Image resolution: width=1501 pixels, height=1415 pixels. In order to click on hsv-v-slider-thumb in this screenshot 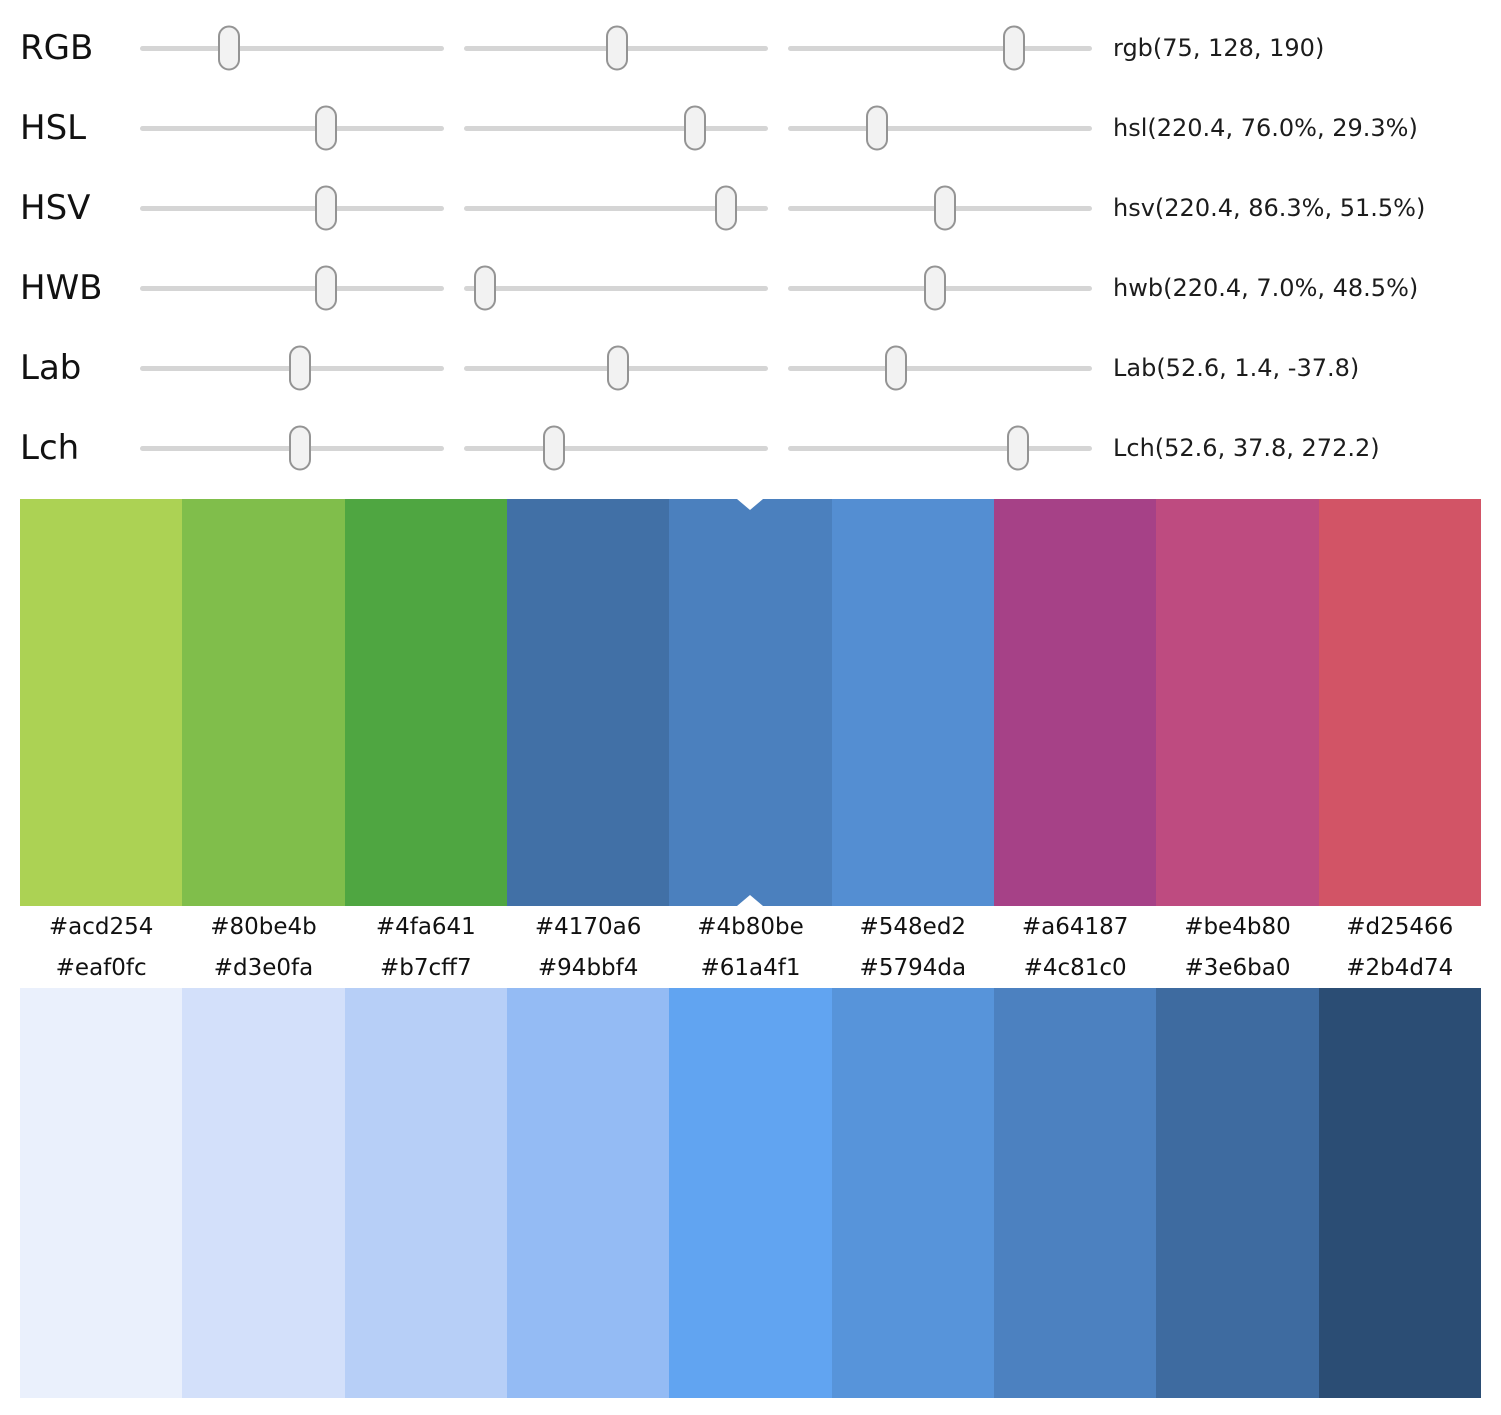, I will do `click(944, 208)`.